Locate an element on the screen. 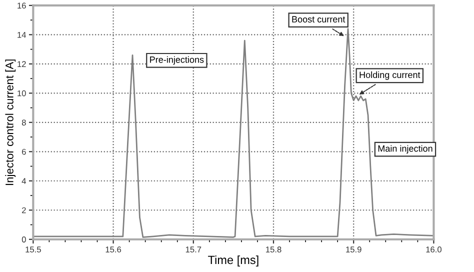 This screenshot has width=474, height=272. x-axis-title: Time [ms] is located at coordinates (233, 260).